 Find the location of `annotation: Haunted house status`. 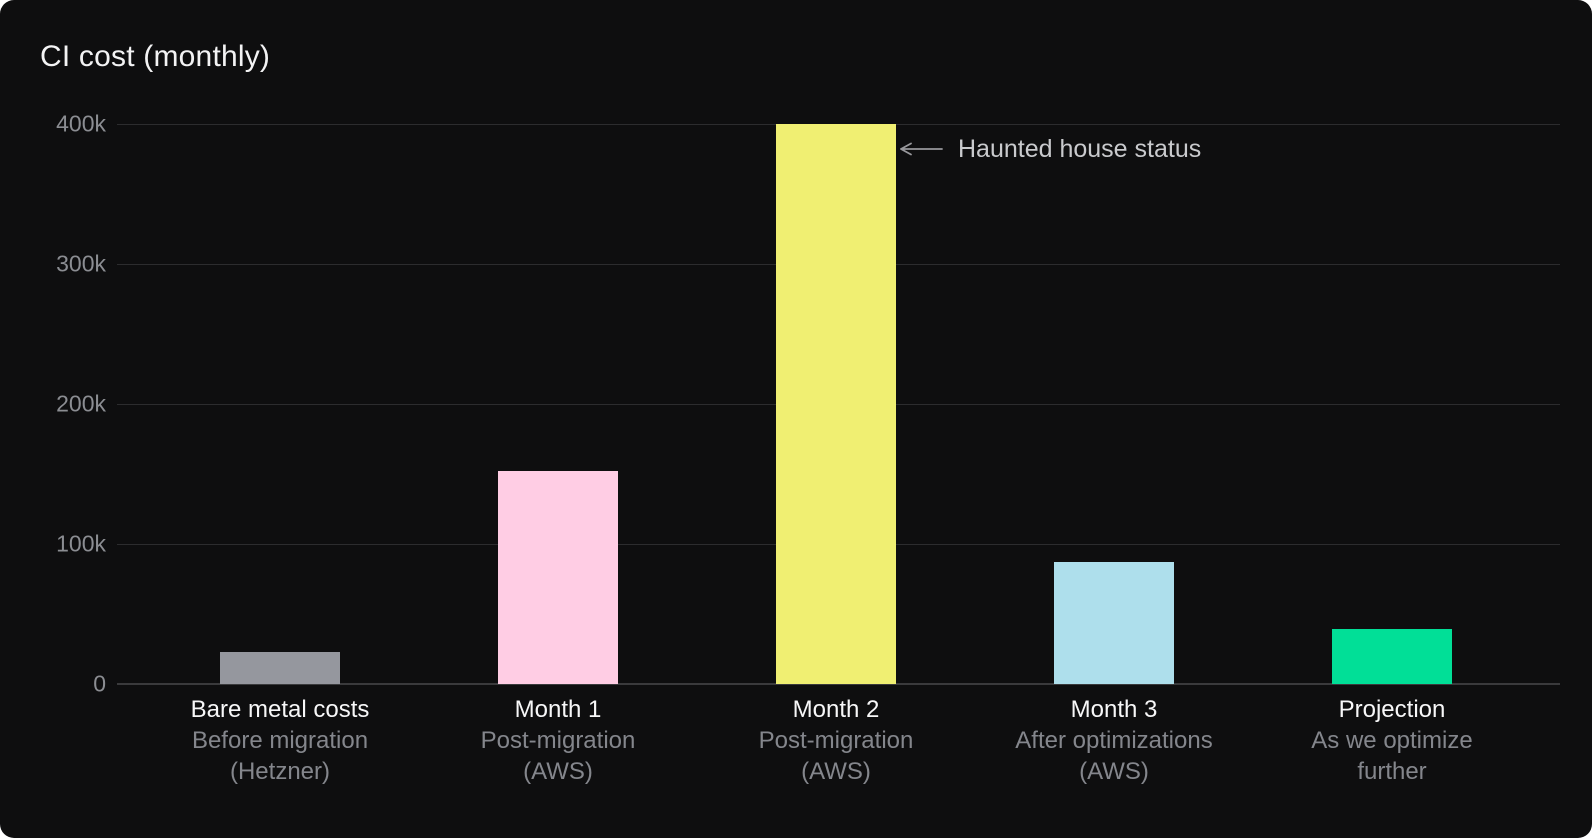

annotation: Haunted house status is located at coordinates (1049, 149).